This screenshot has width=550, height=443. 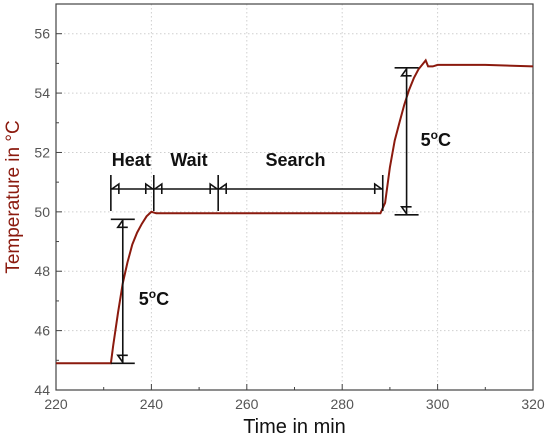 I want to click on x-tick-label: 300, so click(x=438, y=404).